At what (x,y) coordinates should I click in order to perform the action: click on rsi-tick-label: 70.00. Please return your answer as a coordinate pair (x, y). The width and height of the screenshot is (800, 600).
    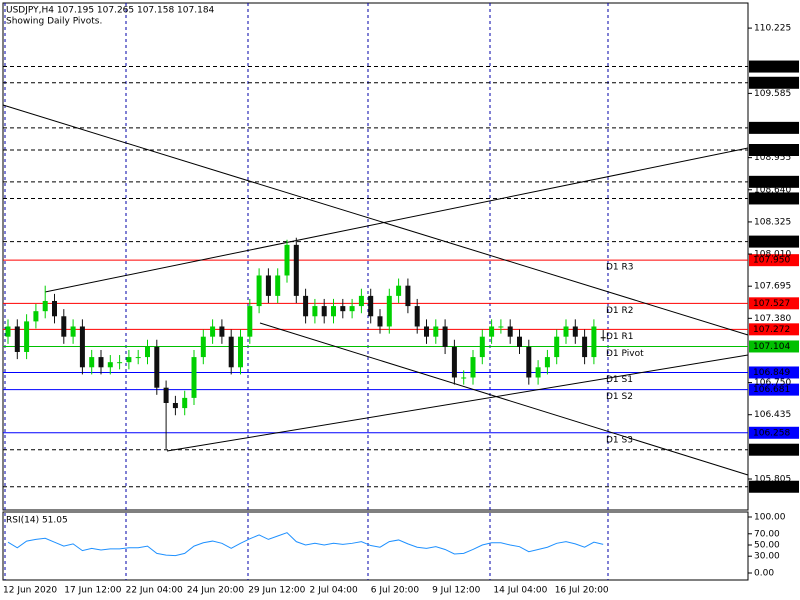
    Looking at the image, I should click on (767, 534).